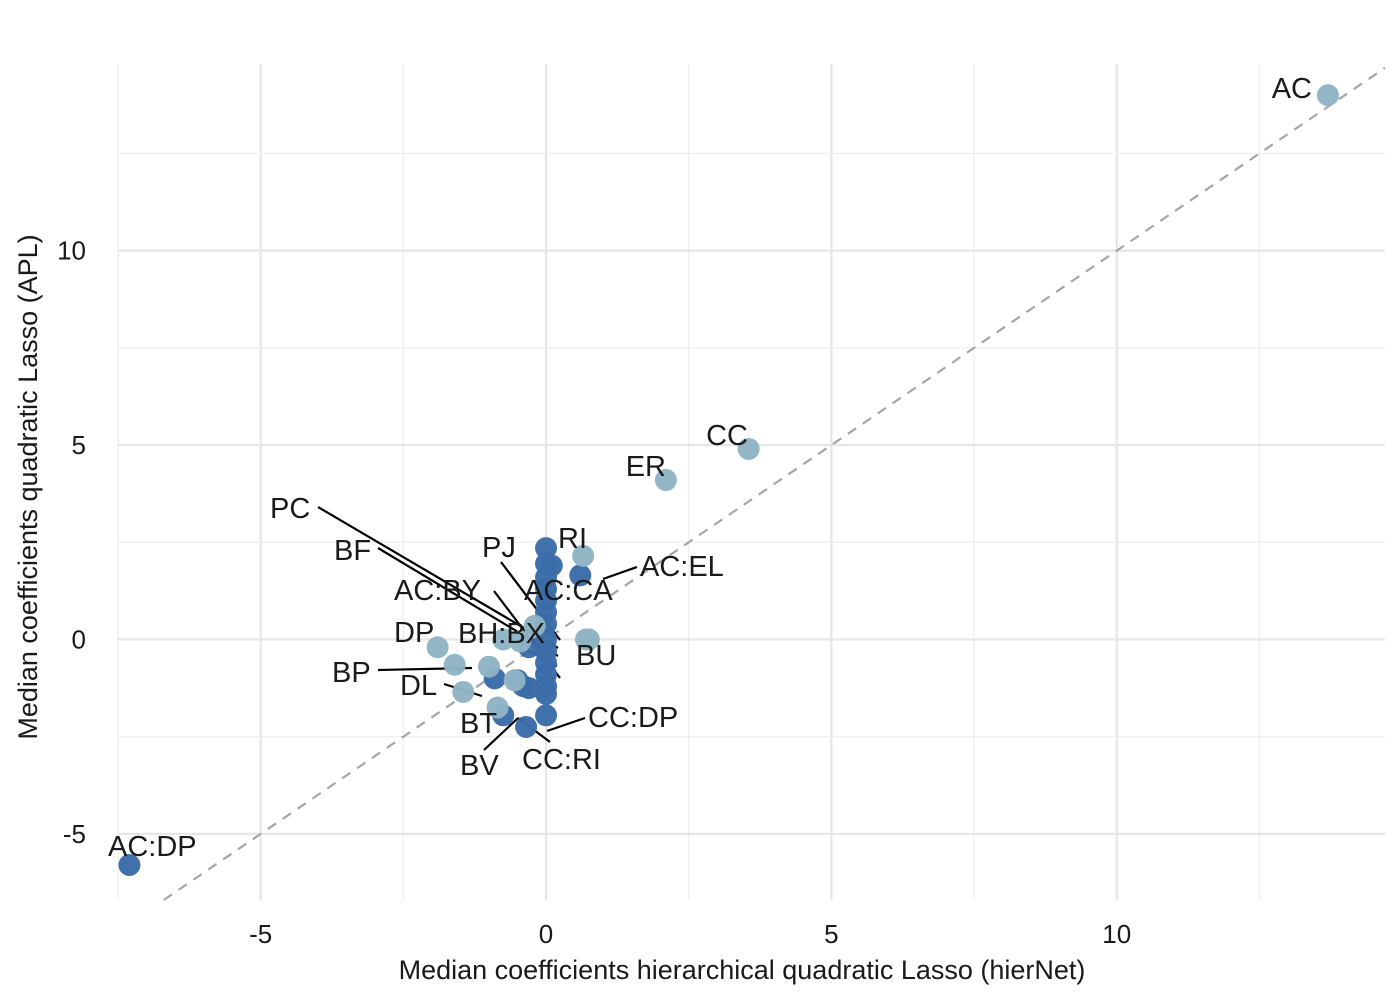 Image resolution: width=1400 pixels, height=1000 pixels. I want to click on point-label: DL, so click(418, 686).